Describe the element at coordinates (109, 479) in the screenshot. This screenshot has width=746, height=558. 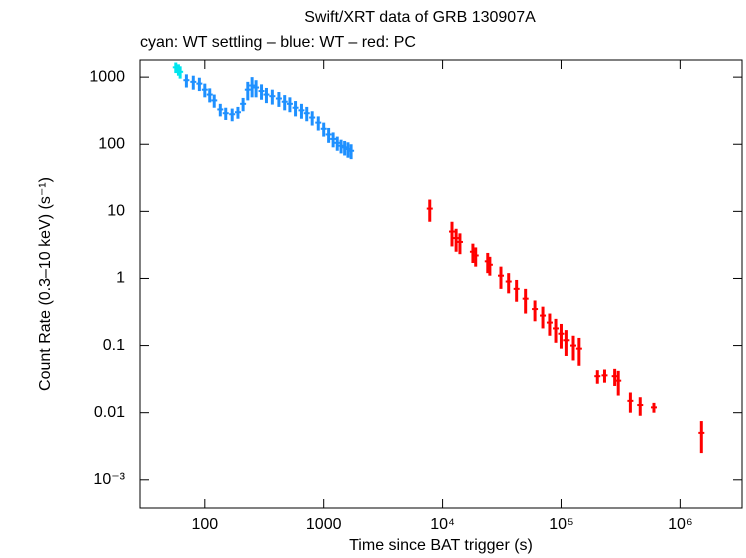
I see `y-tick-label: 10⁻³` at that location.